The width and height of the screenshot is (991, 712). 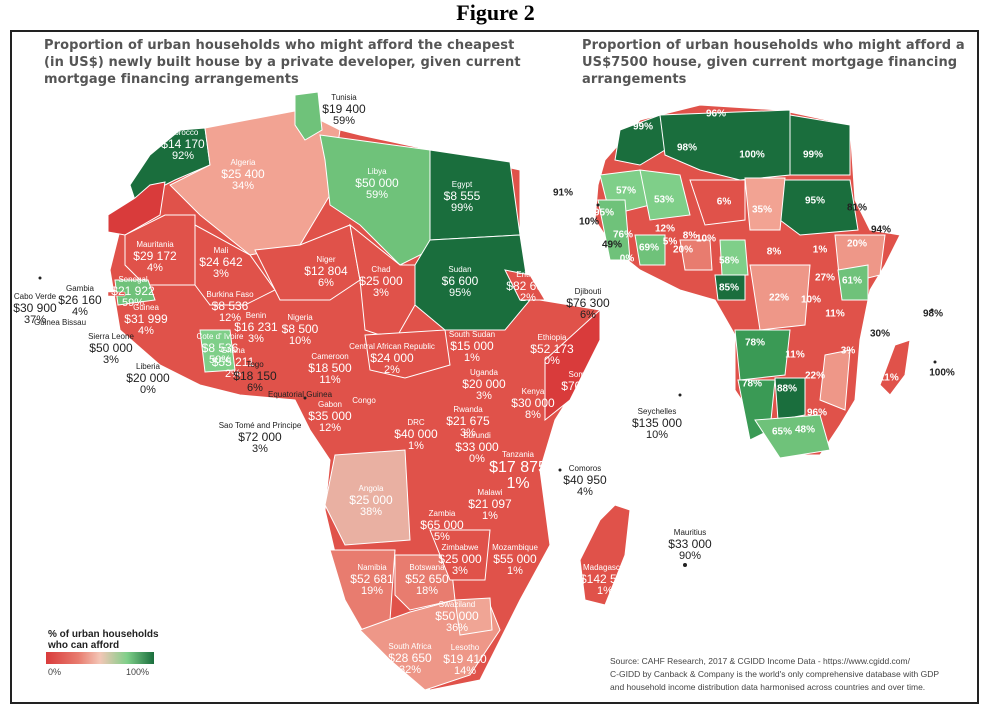 I want to click on country-cost: $30 000, so click(x=533, y=403).